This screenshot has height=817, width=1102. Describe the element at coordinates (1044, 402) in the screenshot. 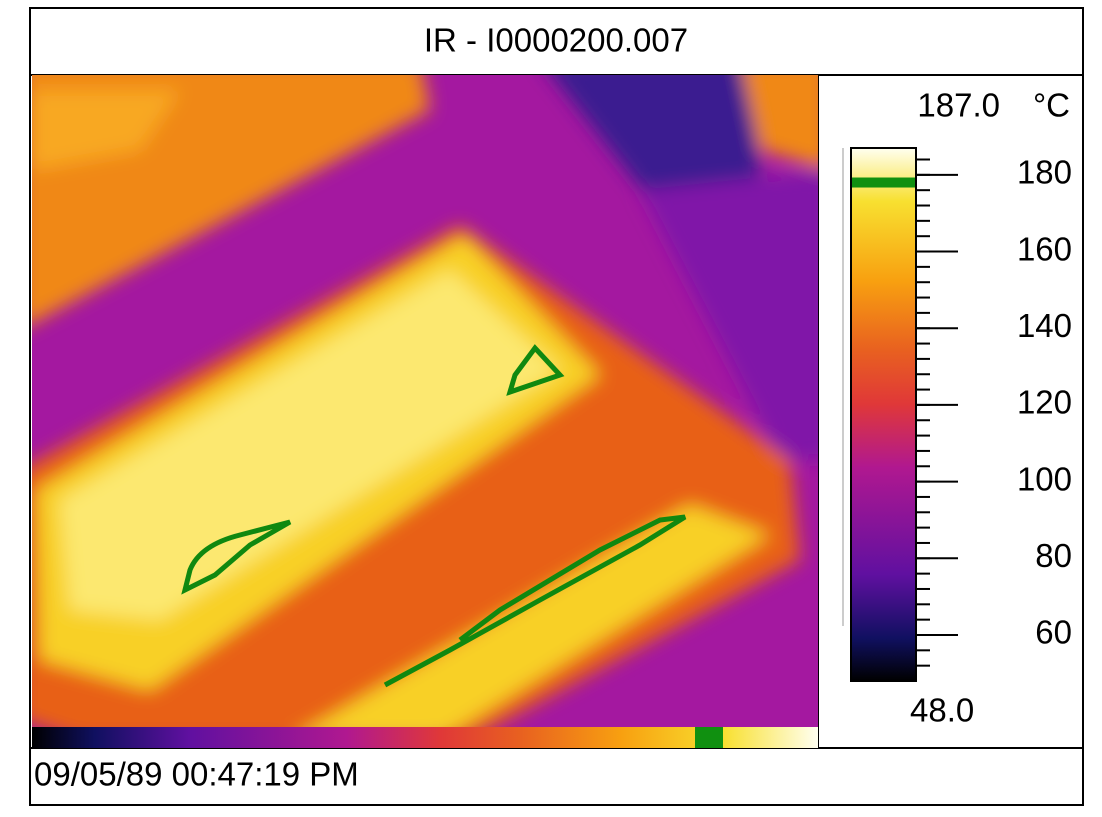

I see `tick-label: 120` at that location.